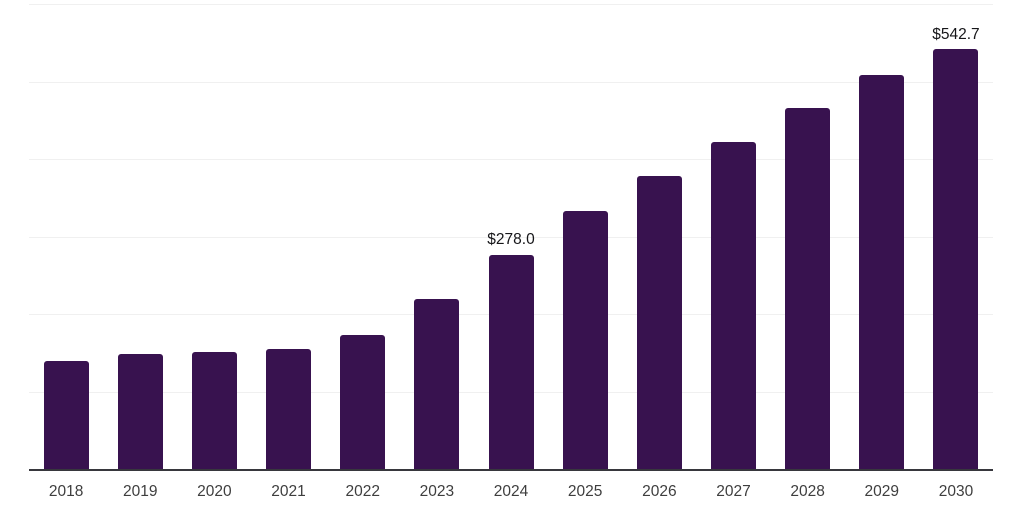  What do you see at coordinates (66, 491) in the screenshot?
I see `x-tick-label: 2018` at bounding box center [66, 491].